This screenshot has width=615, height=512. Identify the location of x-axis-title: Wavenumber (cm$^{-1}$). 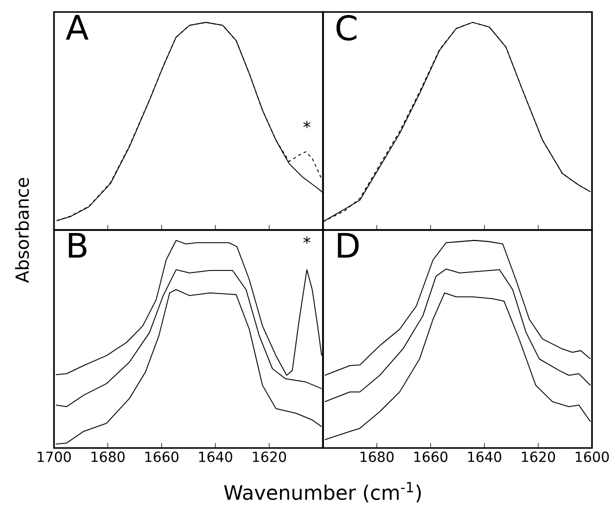
(322, 492).